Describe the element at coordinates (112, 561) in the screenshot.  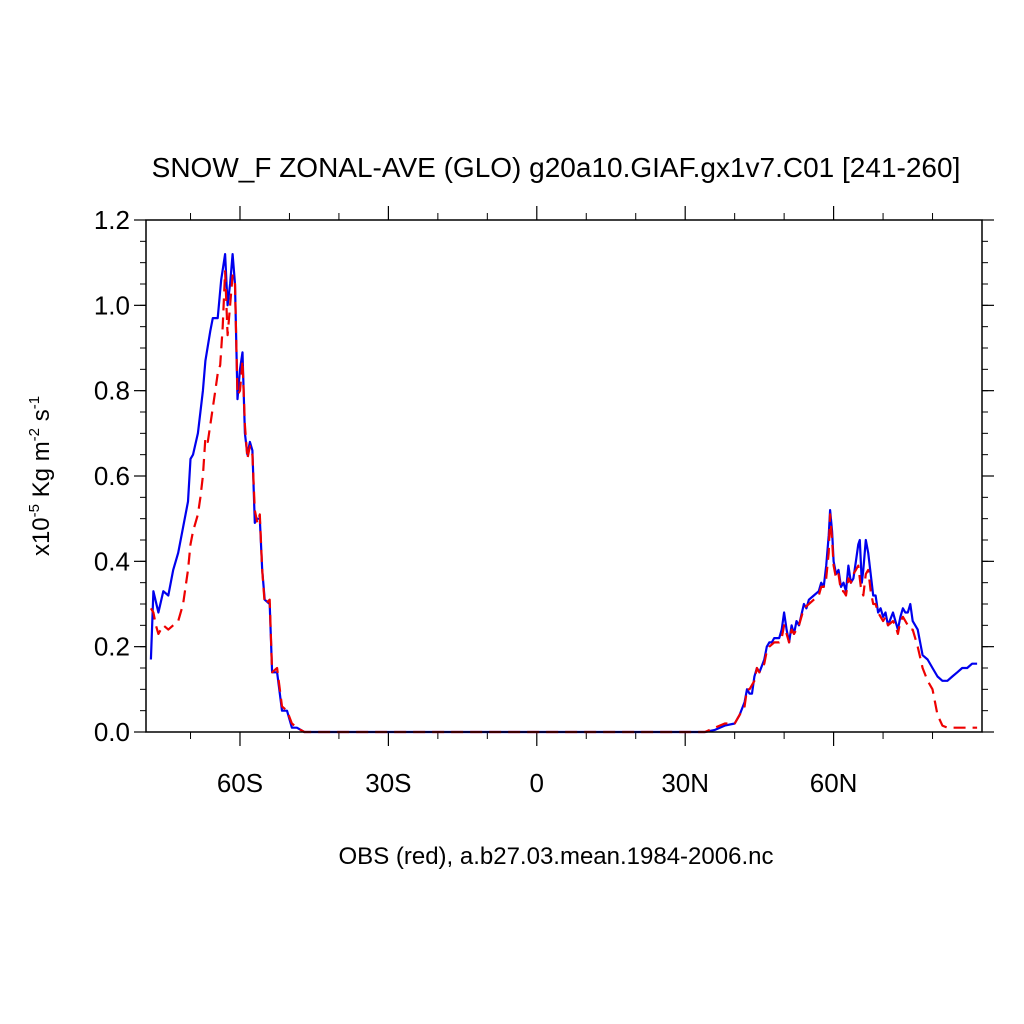
I see `y-tick-label: 0.4` at that location.